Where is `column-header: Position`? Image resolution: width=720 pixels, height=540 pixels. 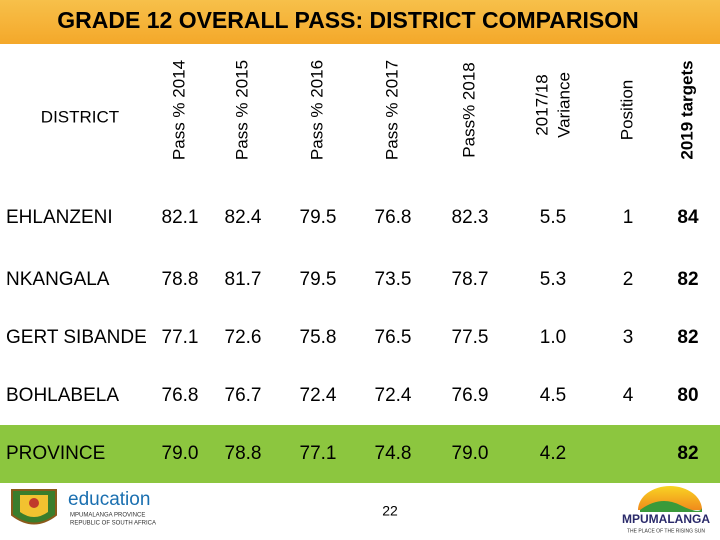
column-header: Position is located at coordinates (626, 110).